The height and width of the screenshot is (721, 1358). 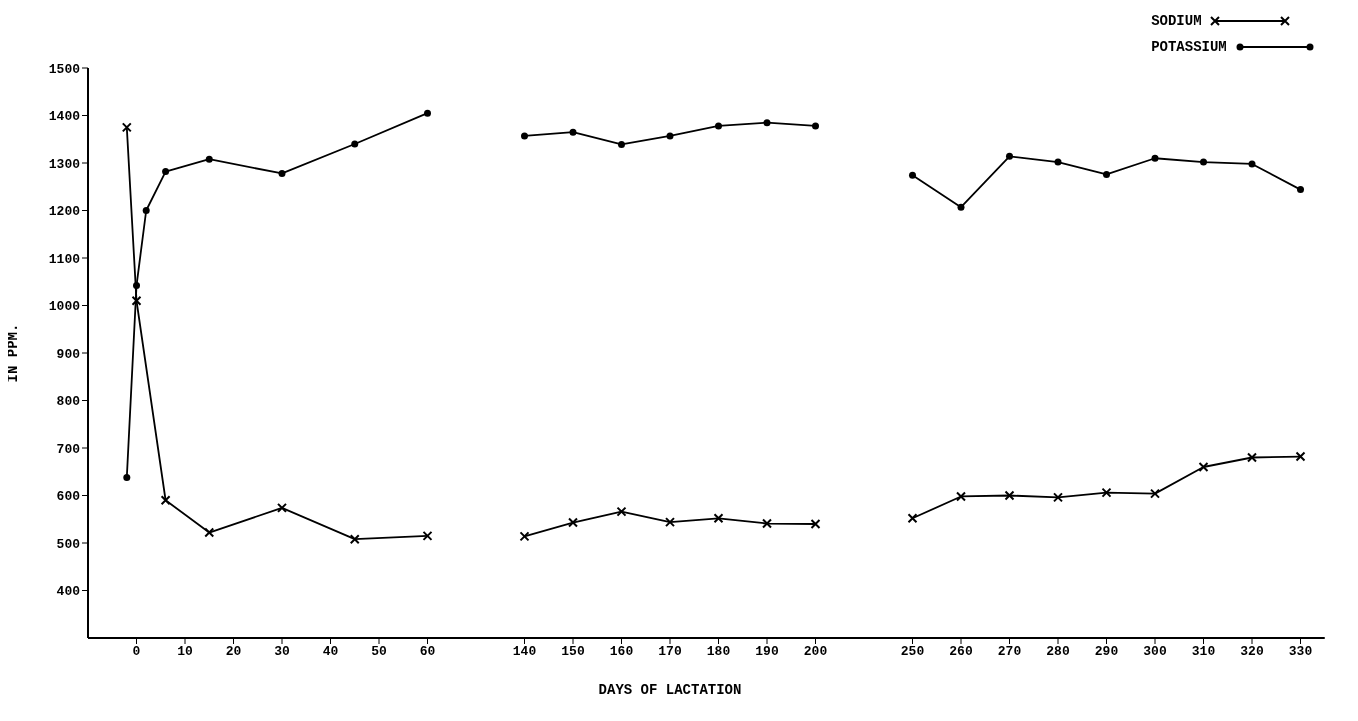 I want to click on x-tick-label: 250, so click(x=912, y=652).